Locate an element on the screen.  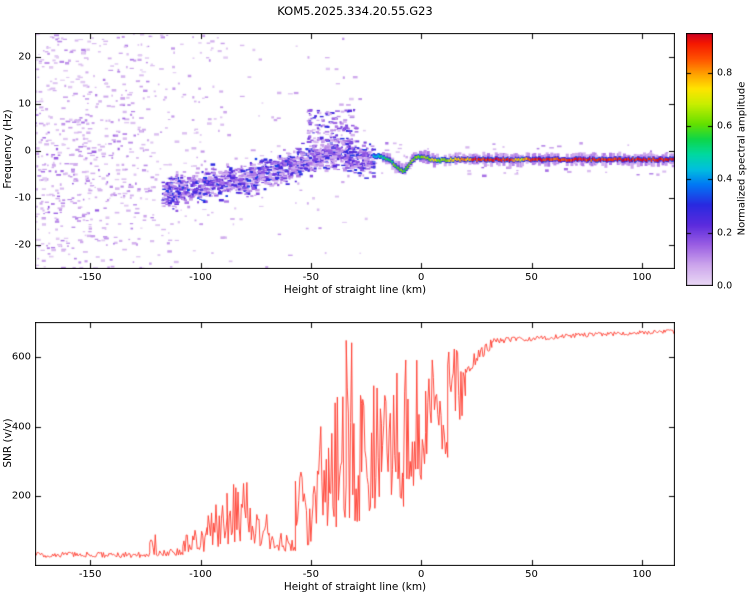
colorbar-tick-label: 0.0 is located at coordinates (725, 286).